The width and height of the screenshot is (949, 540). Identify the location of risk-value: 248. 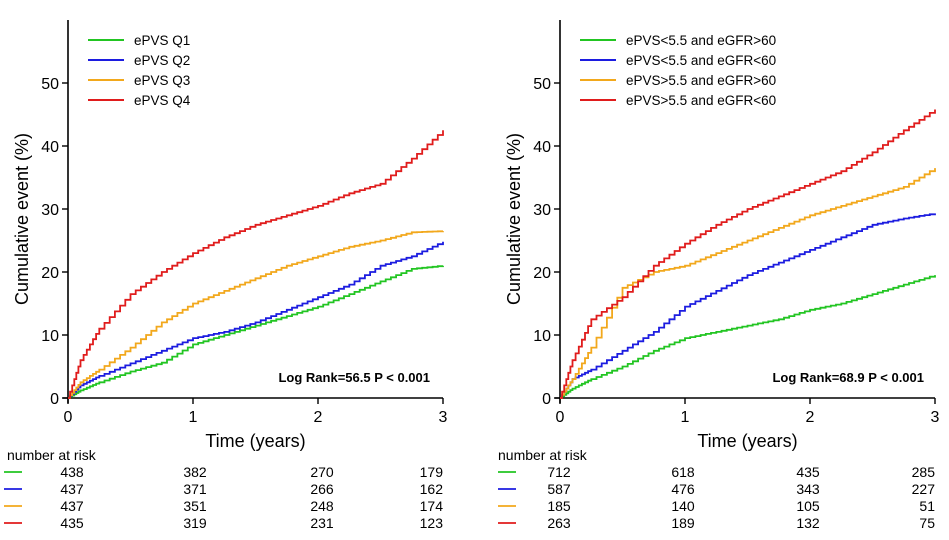
(322, 506).